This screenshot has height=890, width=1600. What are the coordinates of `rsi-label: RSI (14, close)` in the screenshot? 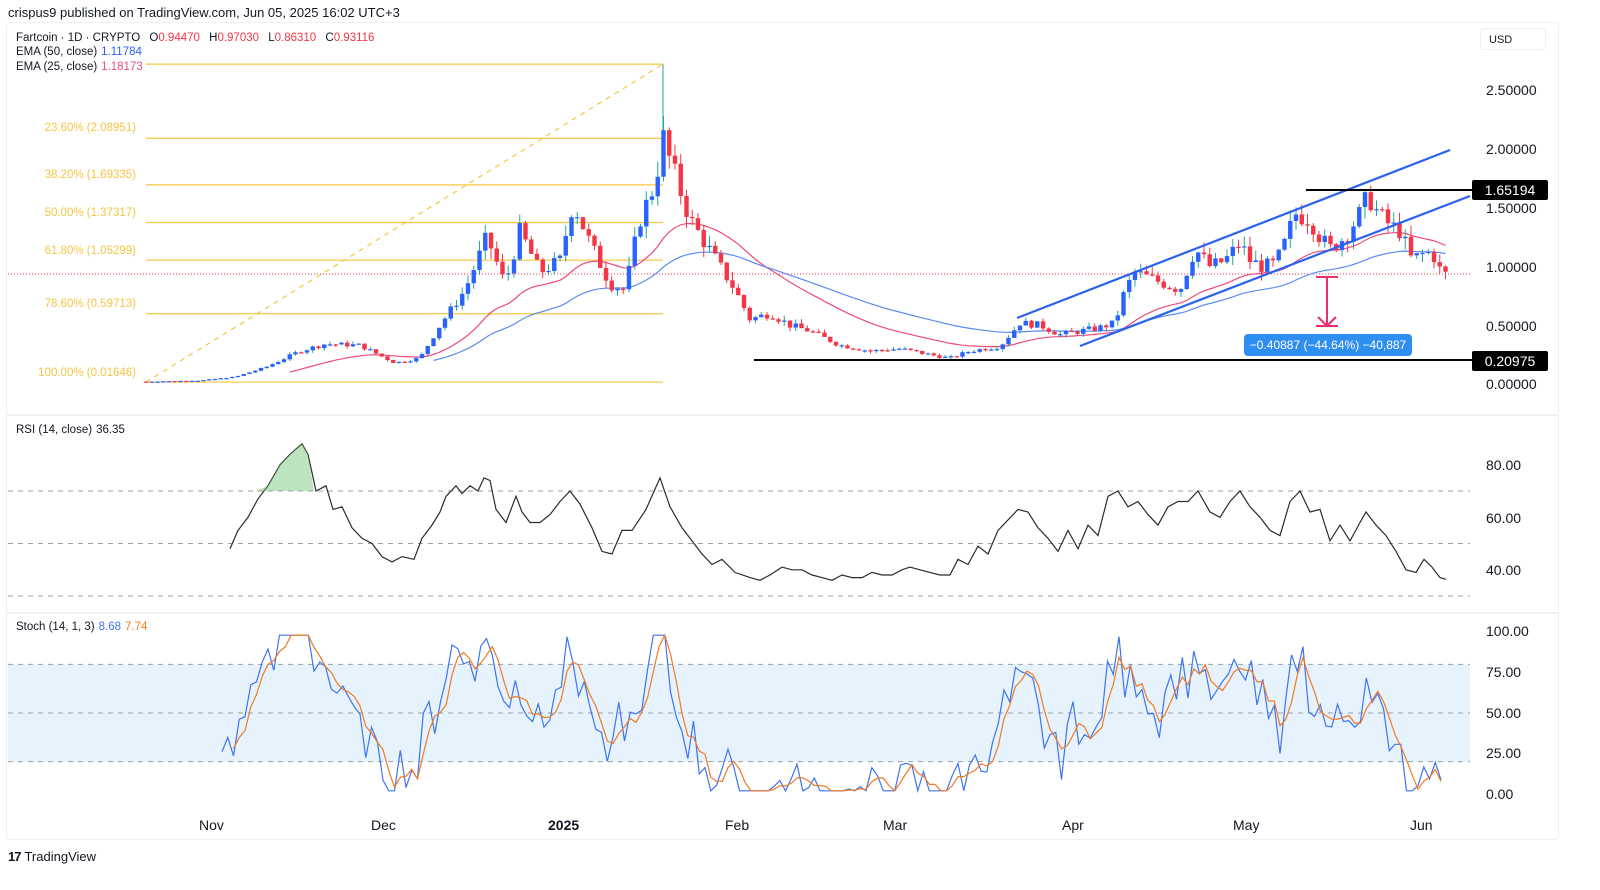 It's located at (54, 430).